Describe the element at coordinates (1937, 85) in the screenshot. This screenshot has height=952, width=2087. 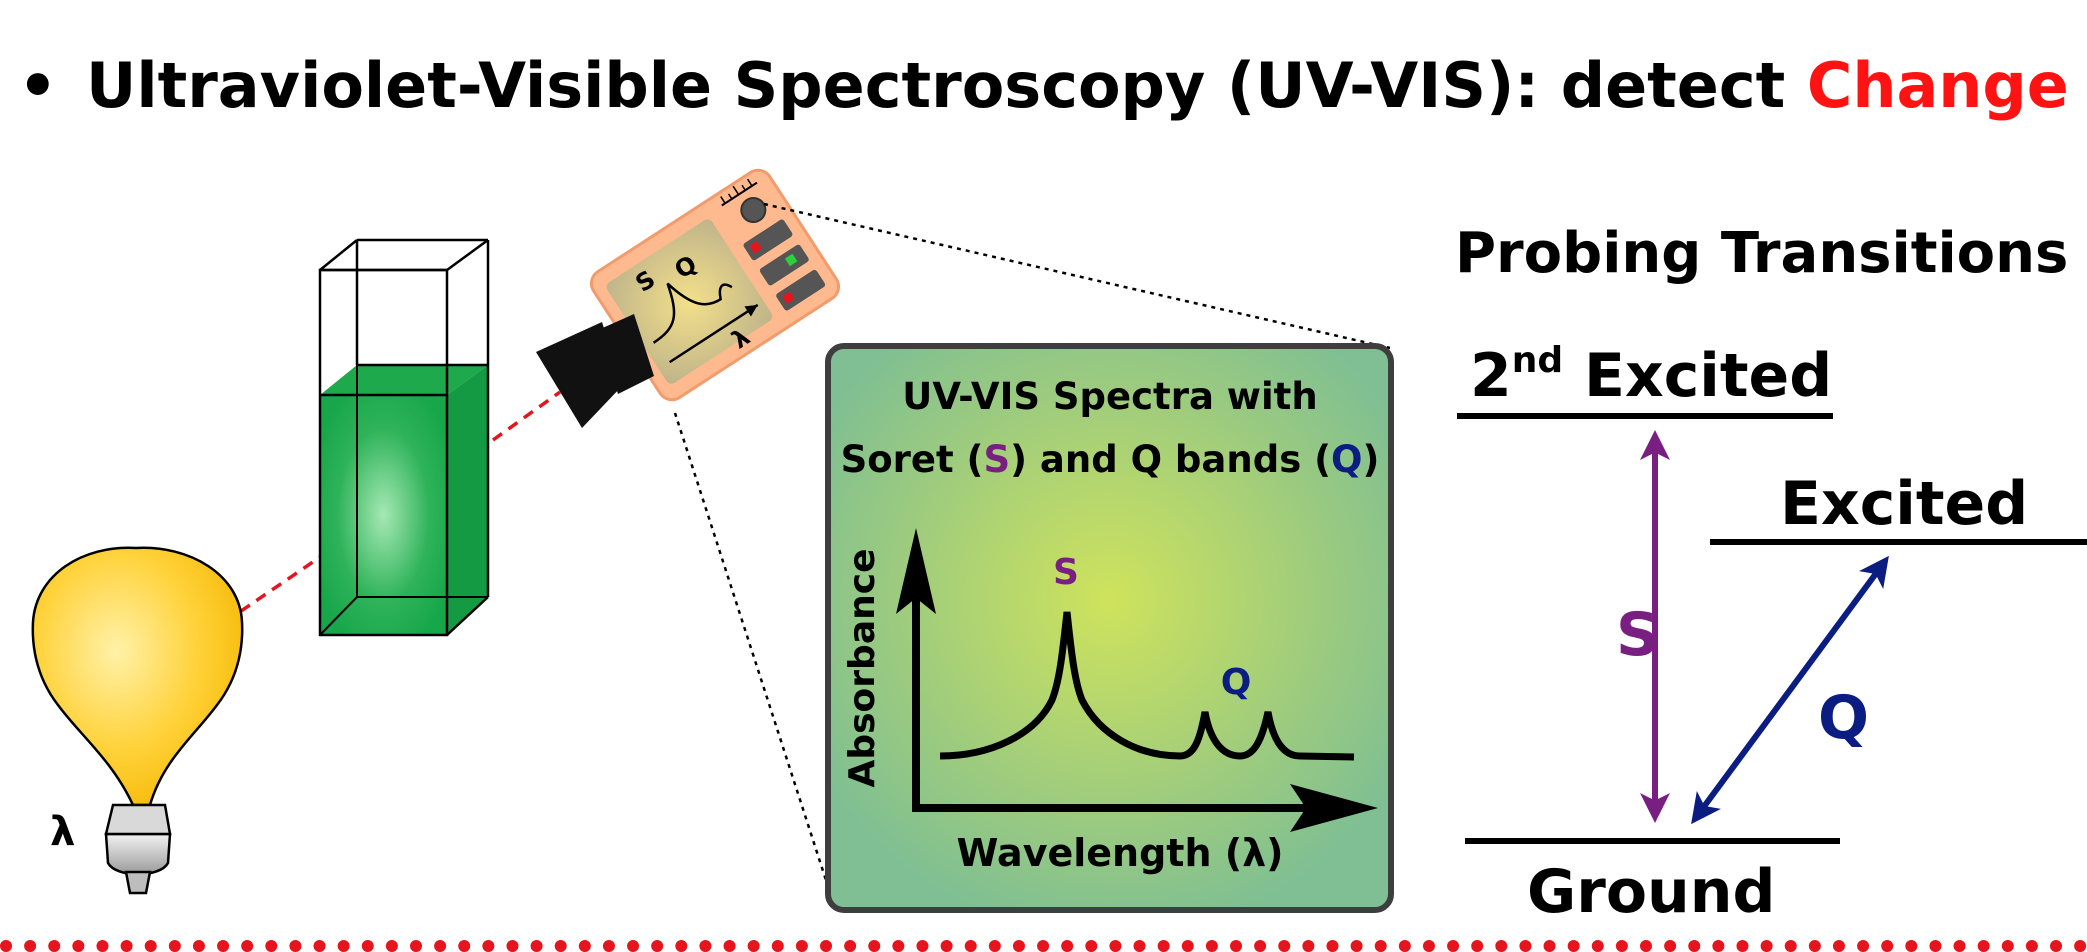
I see `heading-accent-word: Change` at that location.